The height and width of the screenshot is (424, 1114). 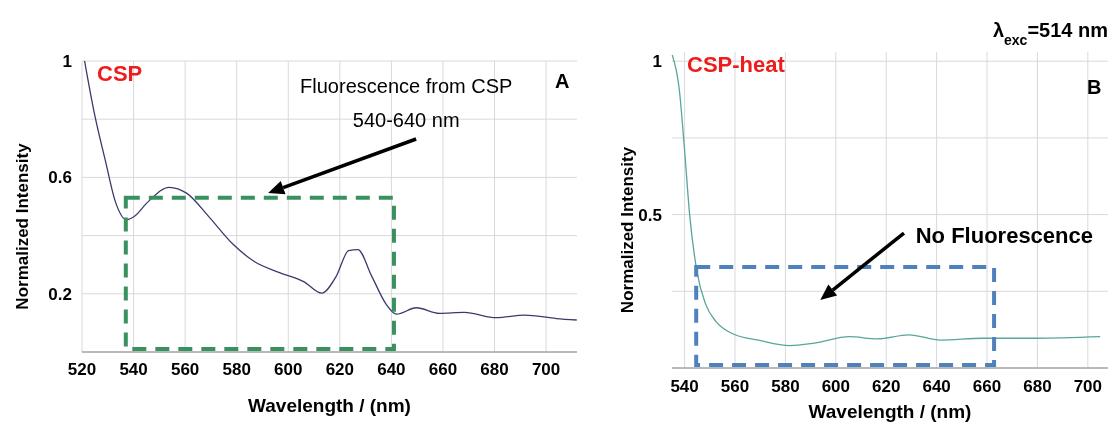 I want to click on annotation: A, so click(x=562, y=81).